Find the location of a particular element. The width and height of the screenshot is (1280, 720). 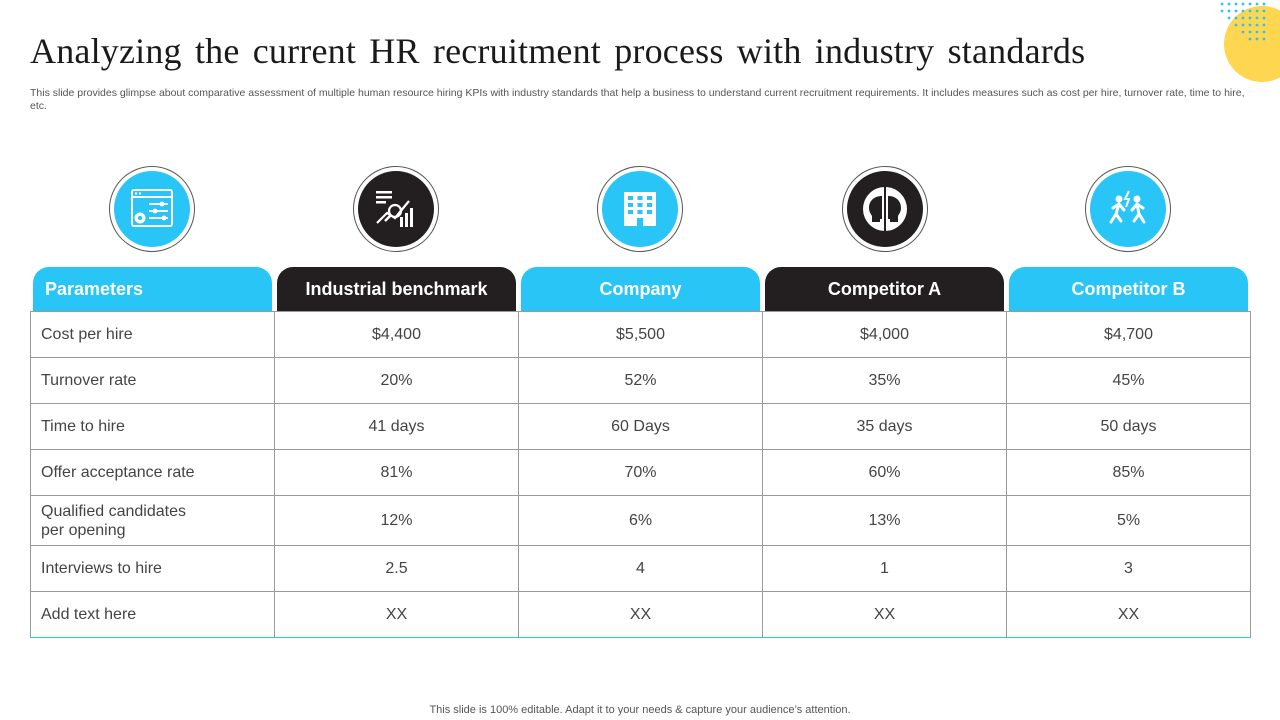

corner-decoration is located at coordinates (1250, 42).